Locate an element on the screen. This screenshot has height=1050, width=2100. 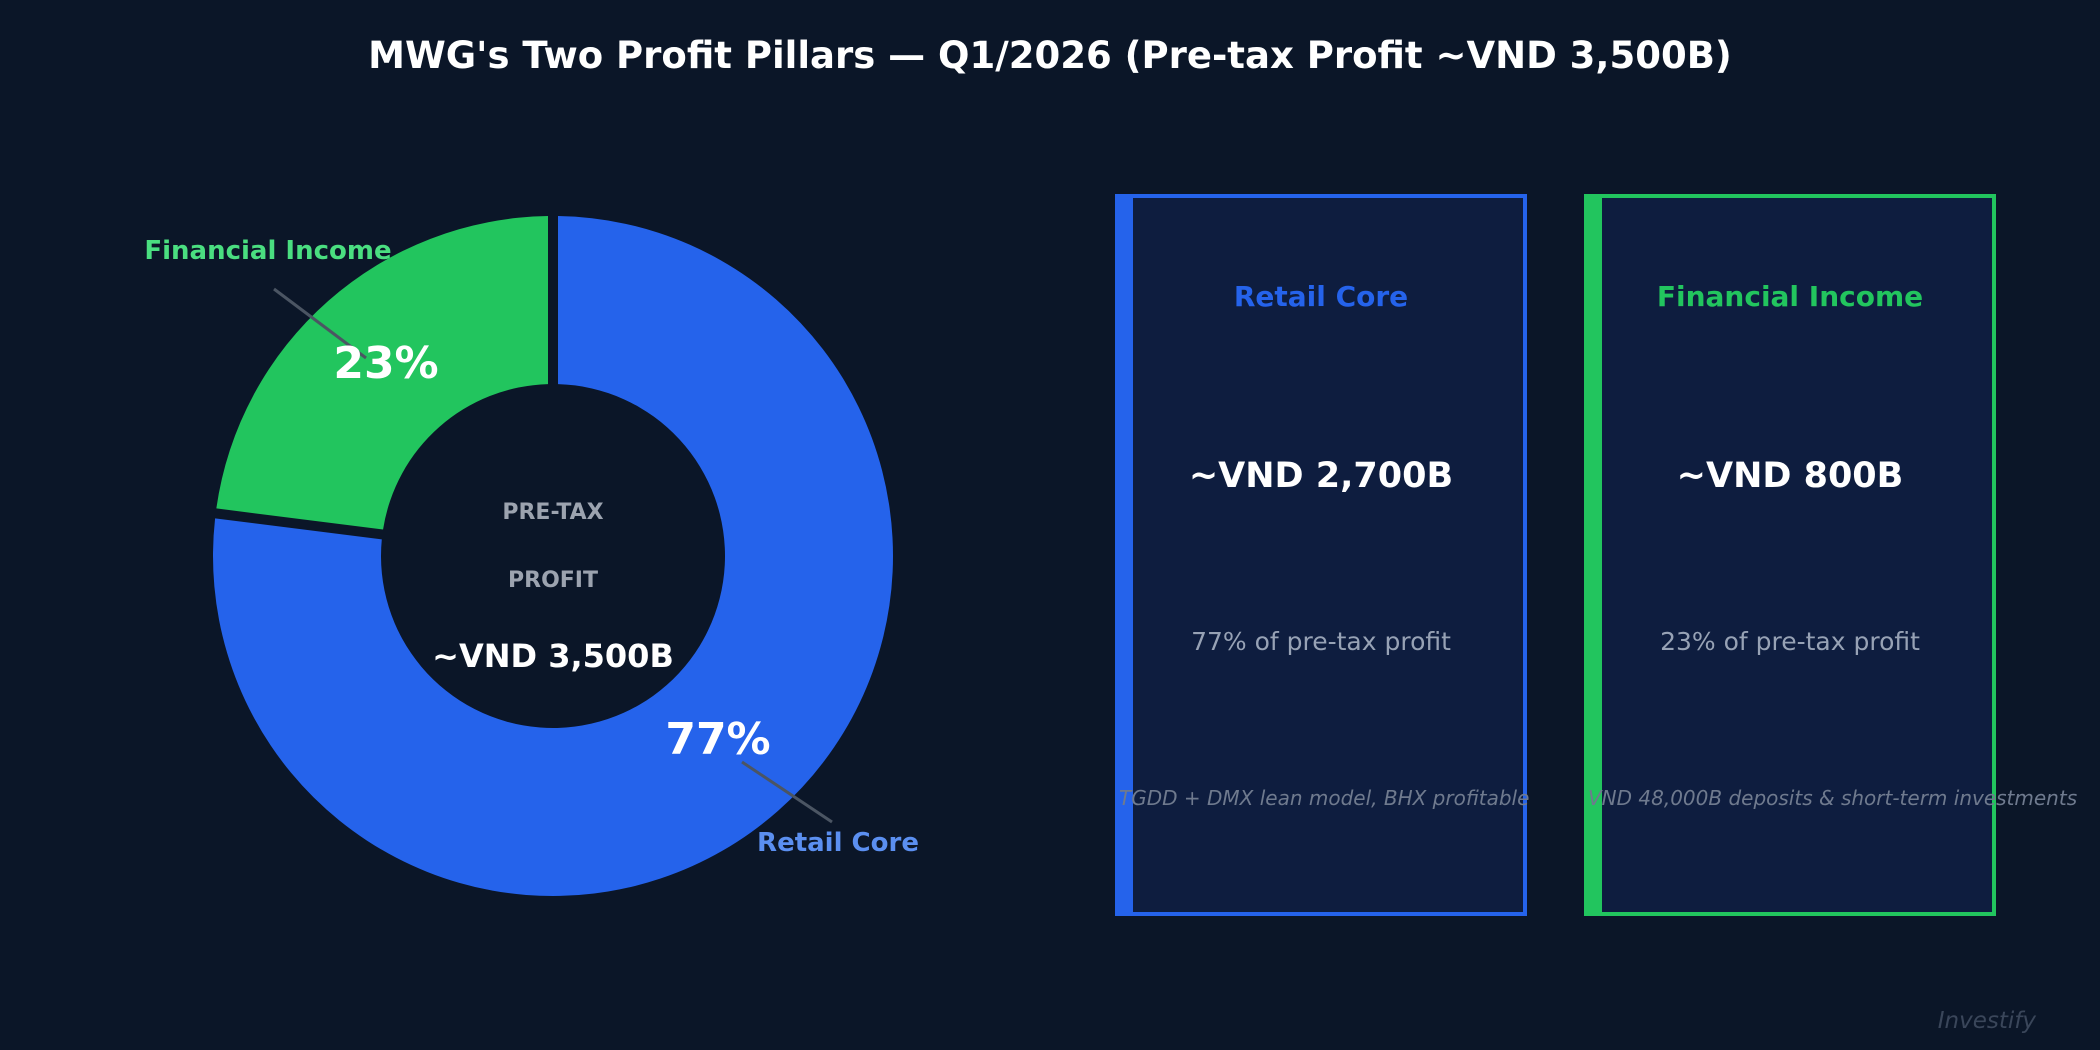
leader-lines is located at coordinates (553, 555).